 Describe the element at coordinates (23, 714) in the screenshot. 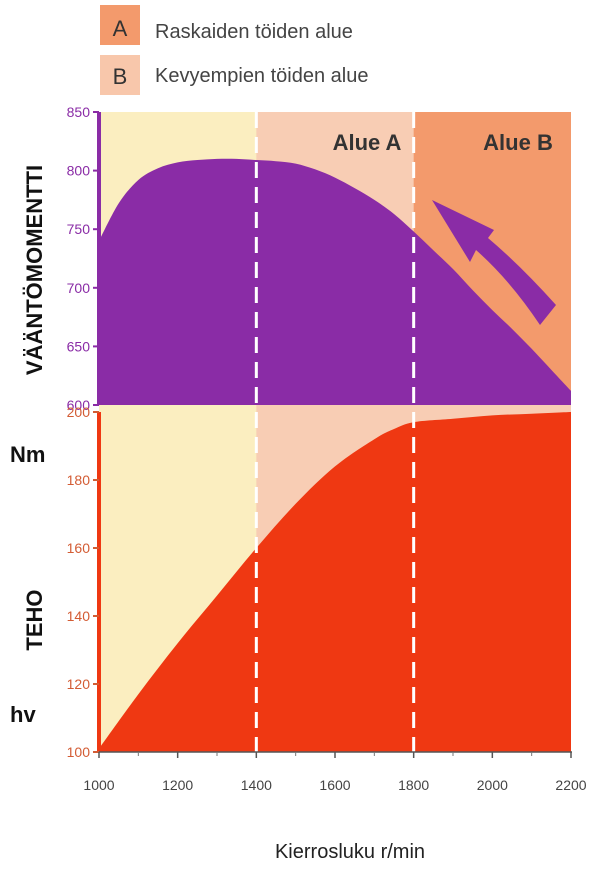

I see `power-unit: hv` at that location.